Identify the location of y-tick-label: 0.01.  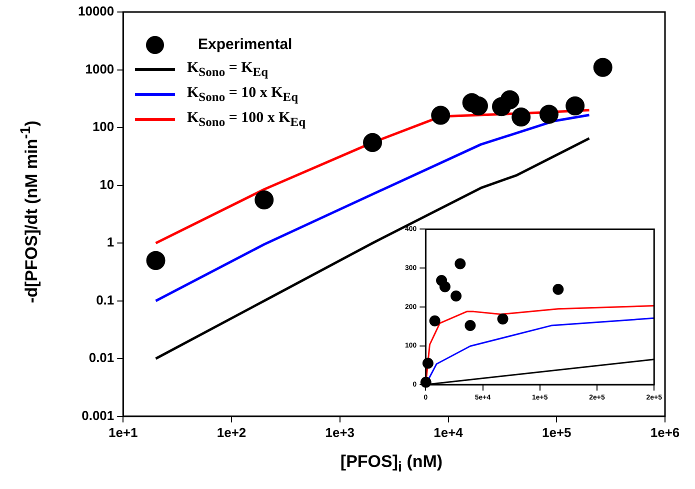
(101, 358).